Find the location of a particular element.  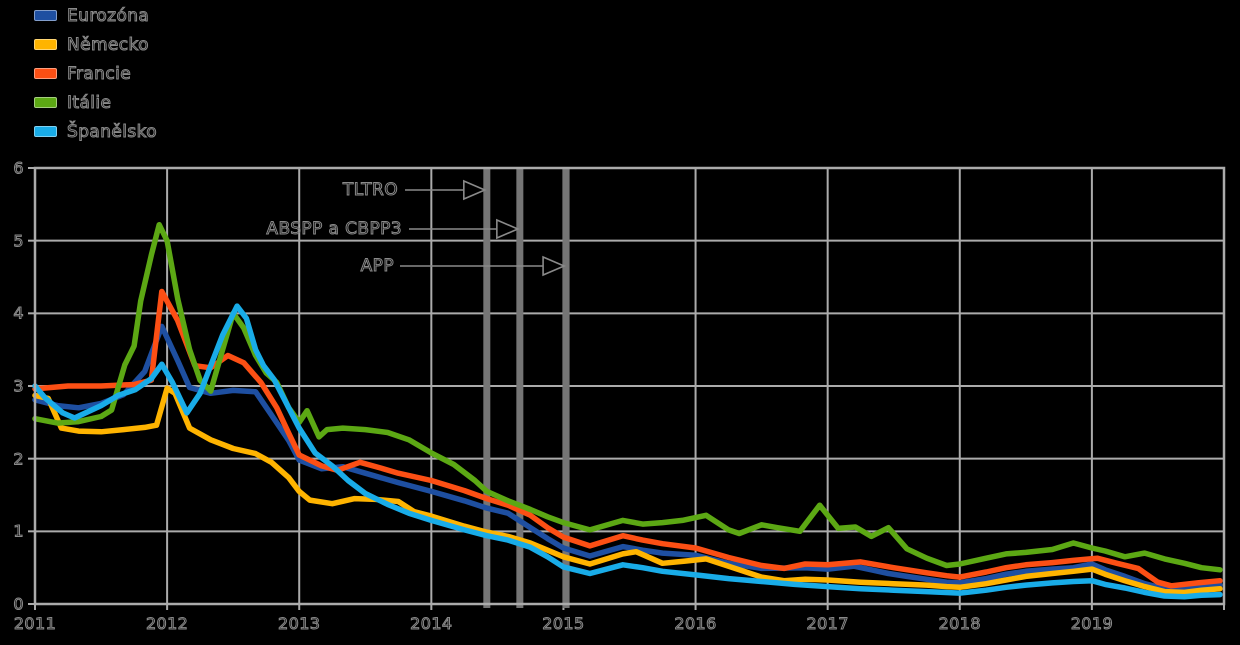

y-tick-label: 0 is located at coordinates (18, 604).